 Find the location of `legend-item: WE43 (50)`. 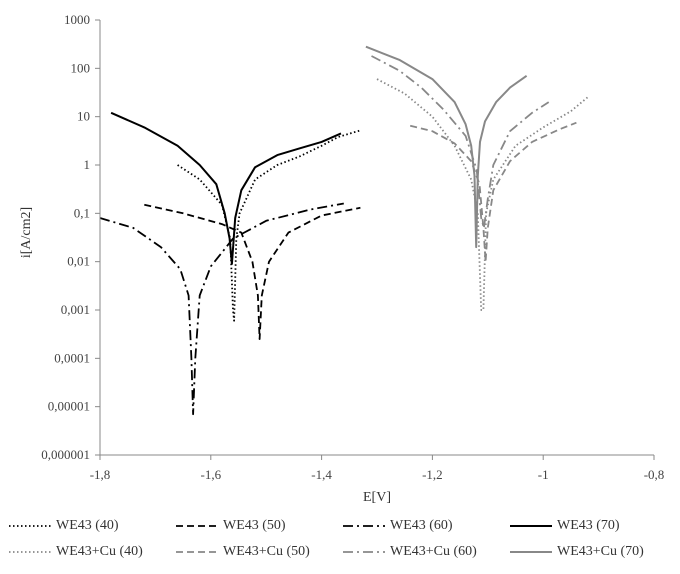

legend-item: WE43 (50) is located at coordinates (258, 526).